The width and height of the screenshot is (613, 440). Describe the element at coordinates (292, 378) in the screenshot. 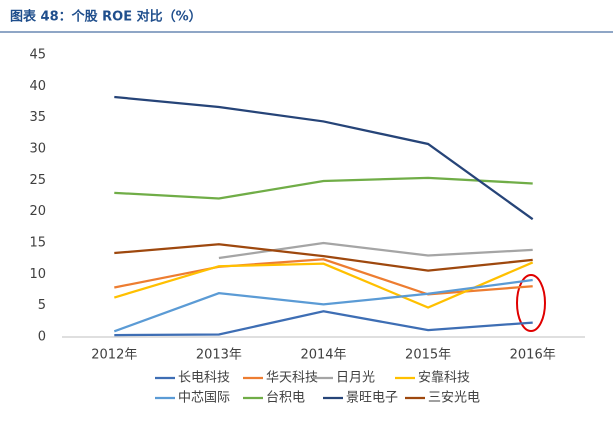

I see `legend-label: 华天科技` at that location.